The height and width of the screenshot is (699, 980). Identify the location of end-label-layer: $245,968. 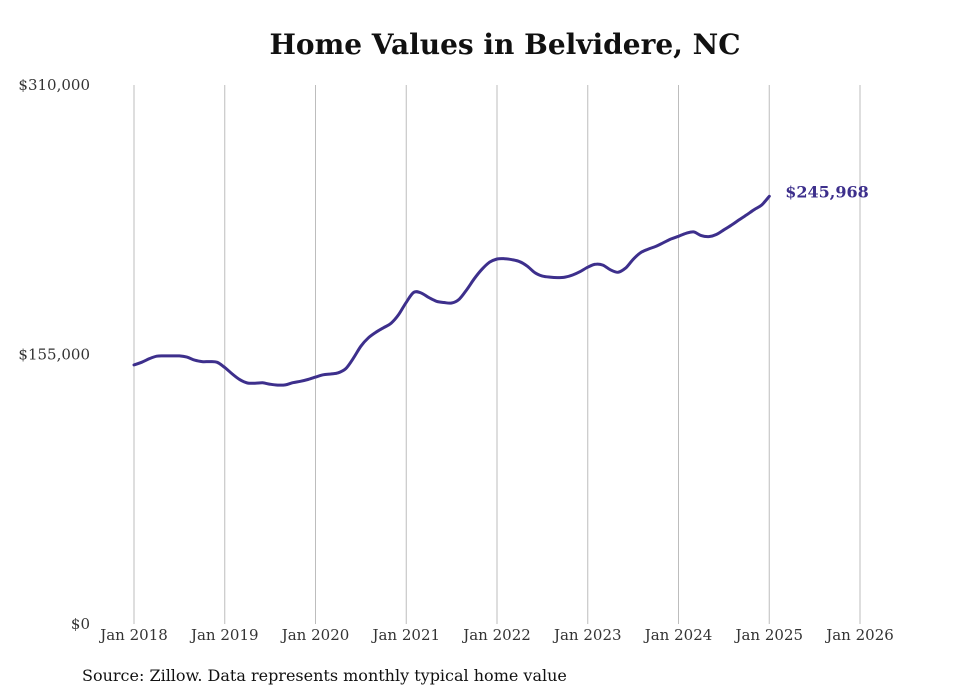
(827, 191).